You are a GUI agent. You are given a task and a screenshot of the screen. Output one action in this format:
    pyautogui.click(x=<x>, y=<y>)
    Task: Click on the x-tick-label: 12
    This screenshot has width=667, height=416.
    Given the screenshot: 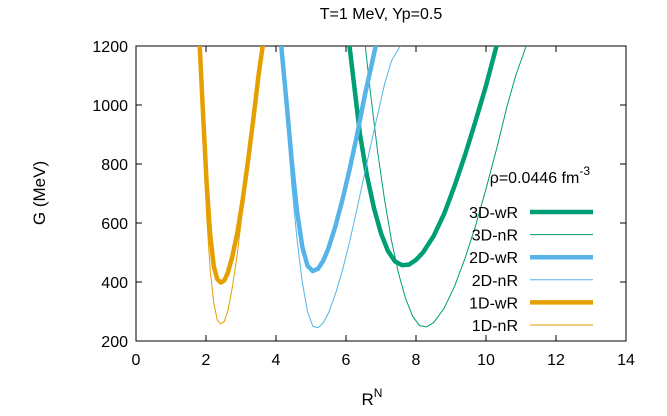 What is the action you would take?
    pyautogui.click(x=556, y=360)
    